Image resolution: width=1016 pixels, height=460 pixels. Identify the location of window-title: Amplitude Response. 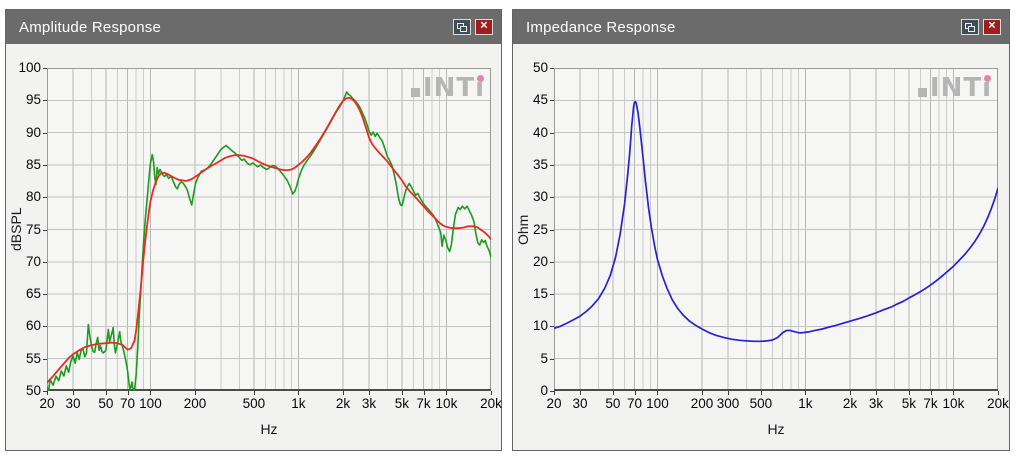
(90, 27).